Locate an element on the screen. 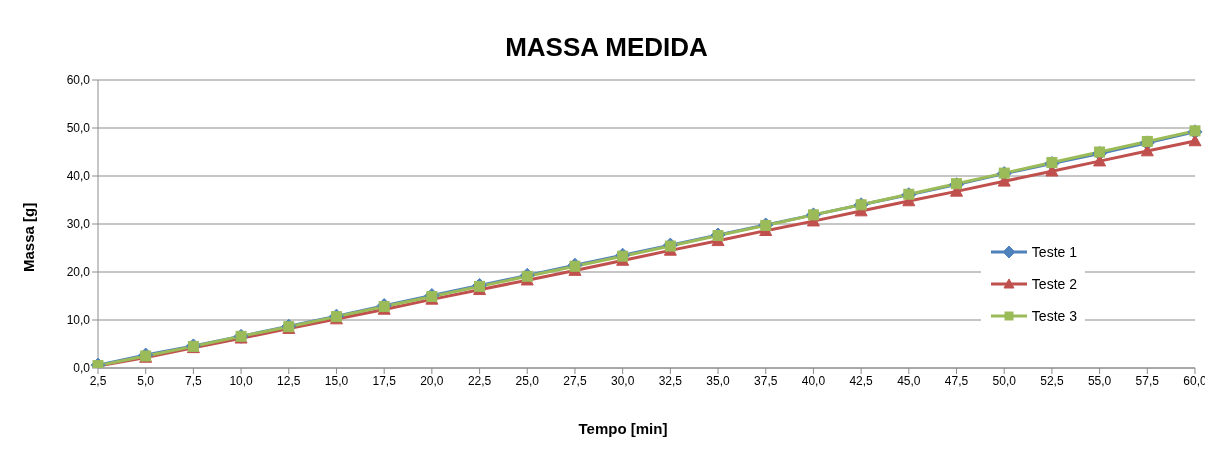 Image resolution: width=1213 pixels, height=450 pixels. y-tick-label: 0,0 is located at coordinates (82, 368).